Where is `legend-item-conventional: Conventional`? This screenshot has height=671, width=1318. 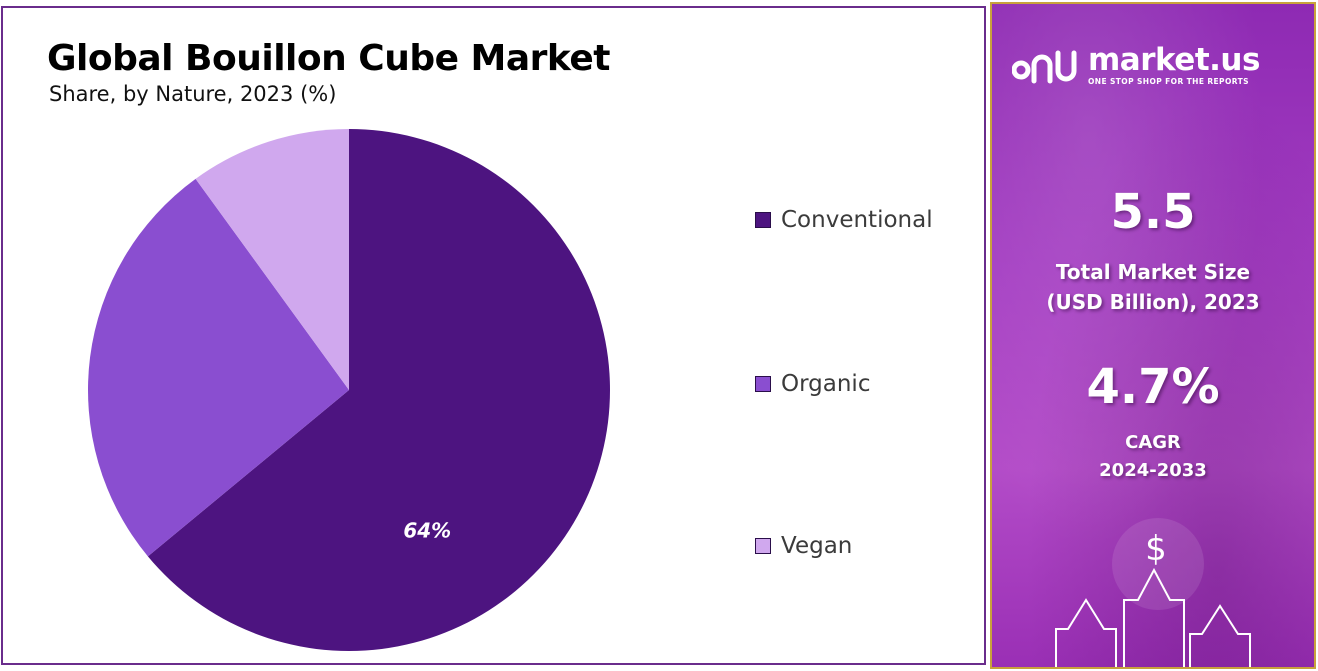
legend-item-conventional: Conventional is located at coordinates (844, 220).